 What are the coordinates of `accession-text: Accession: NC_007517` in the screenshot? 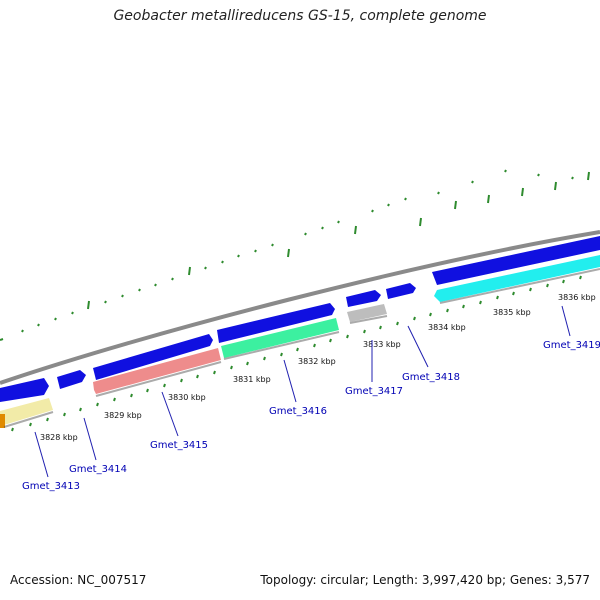 It's located at (78, 580).